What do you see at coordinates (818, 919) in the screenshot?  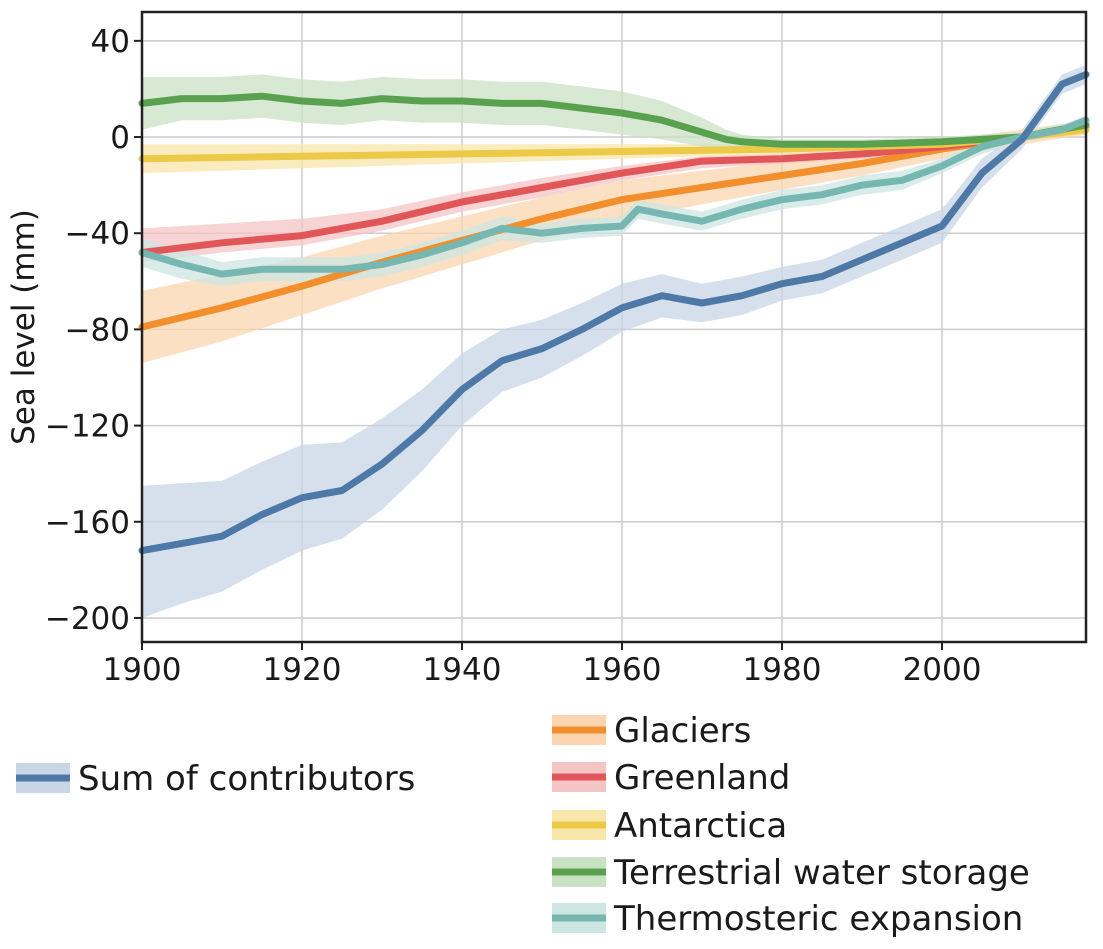 I see `legend-label: Thermosteric expansion` at bounding box center [818, 919].